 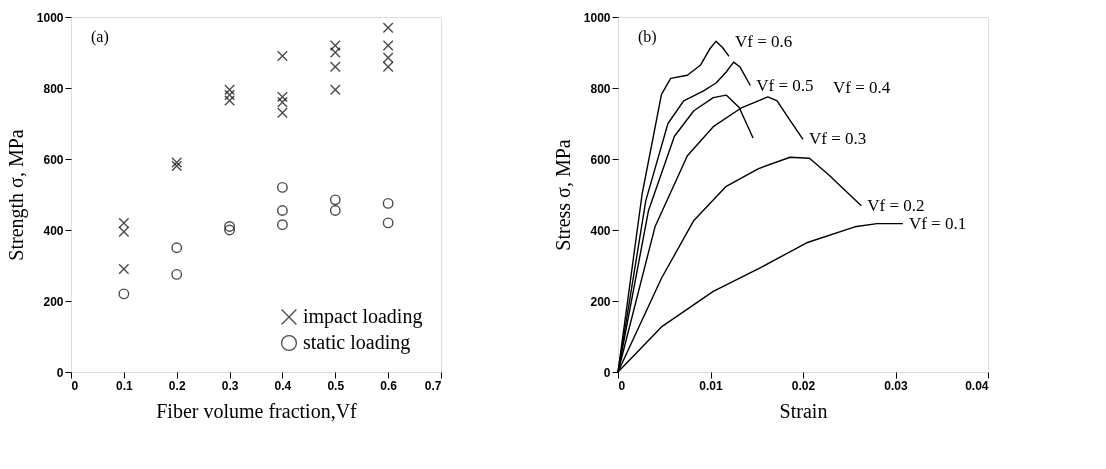 What do you see at coordinates (803, 410) in the screenshot?
I see `x-axis-title: Strain` at bounding box center [803, 410].